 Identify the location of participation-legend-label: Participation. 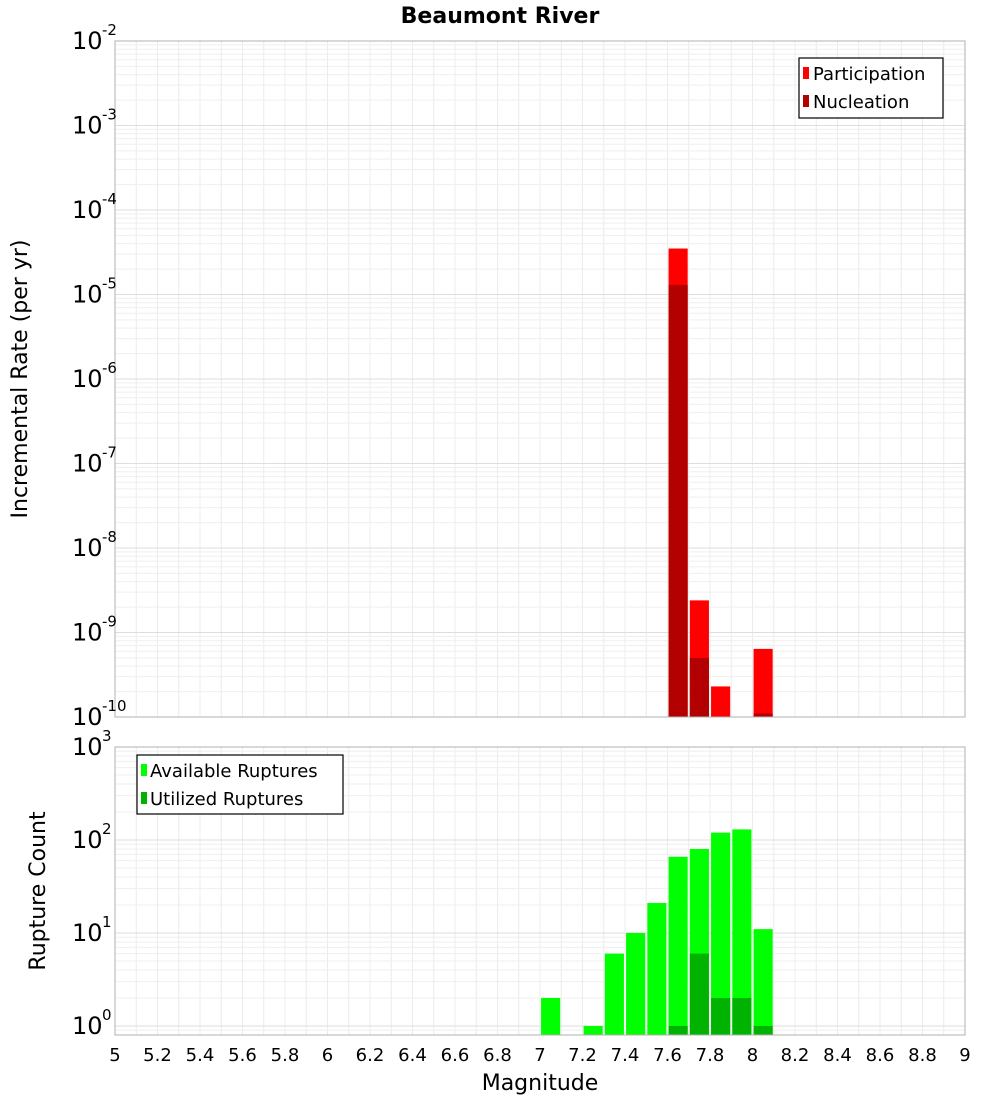
(869, 74).